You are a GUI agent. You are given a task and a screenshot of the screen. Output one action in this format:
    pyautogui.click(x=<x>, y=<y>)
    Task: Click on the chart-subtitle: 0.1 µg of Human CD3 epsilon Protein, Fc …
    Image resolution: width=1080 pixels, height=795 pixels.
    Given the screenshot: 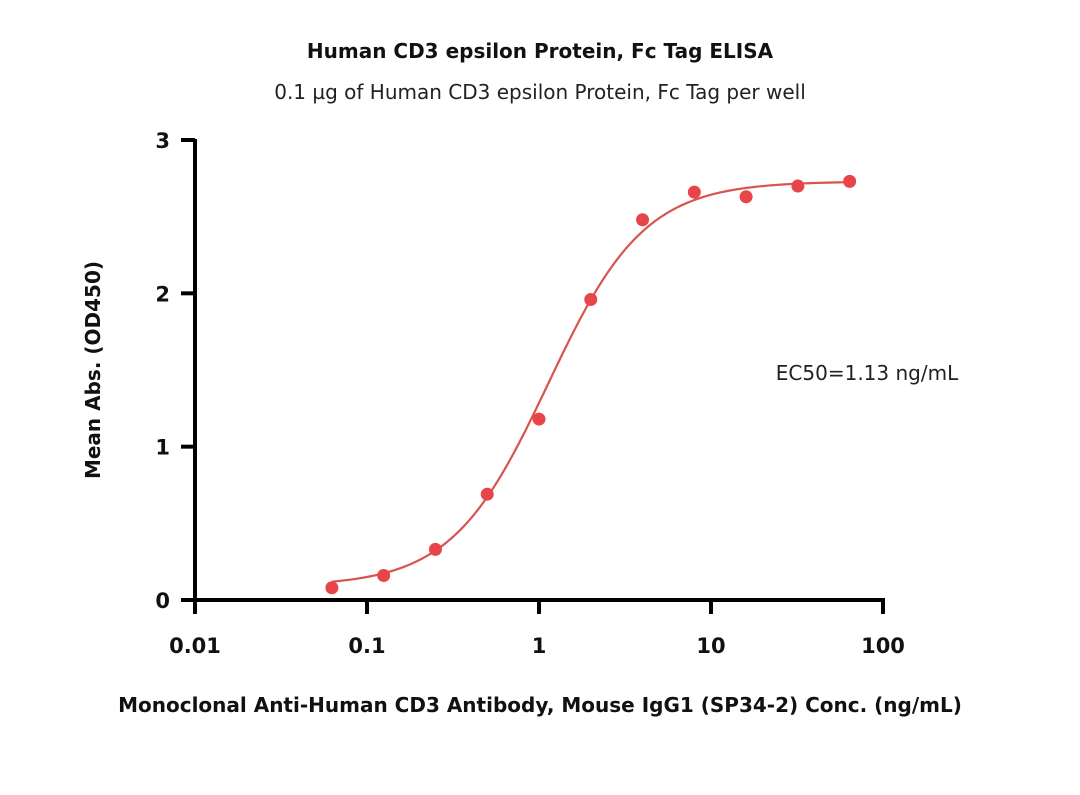 What is the action you would take?
    pyautogui.click(x=540, y=92)
    